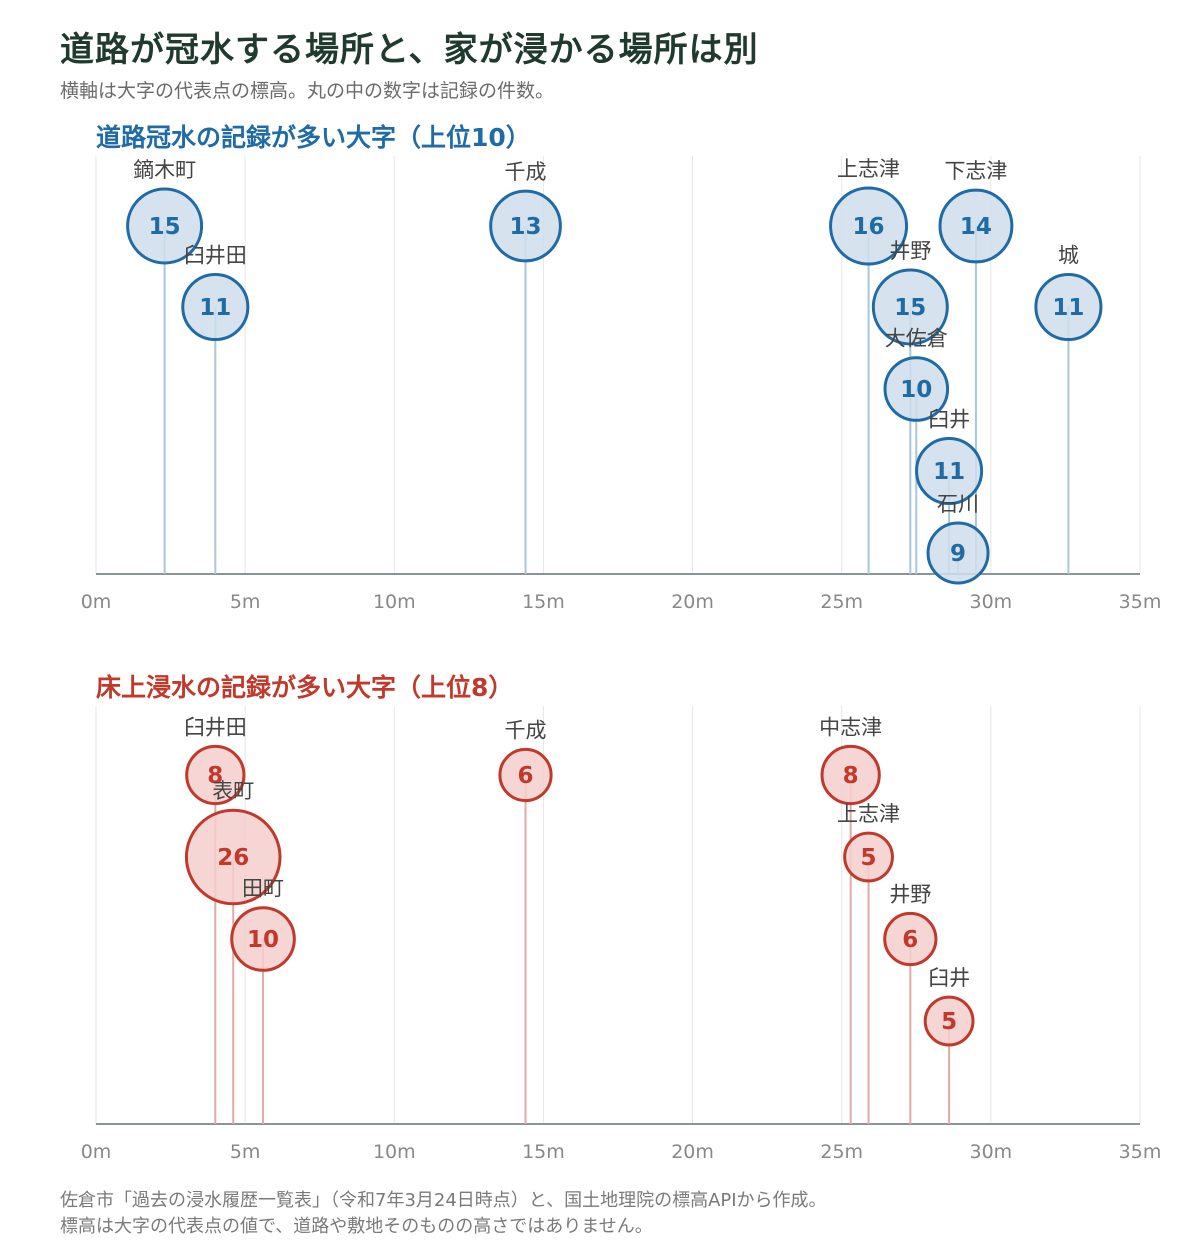 The width and height of the screenshot is (1200, 1250). Describe the element at coordinates (164, 170) in the screenshot. I see `point-name-label: 鏑木町` at that location.